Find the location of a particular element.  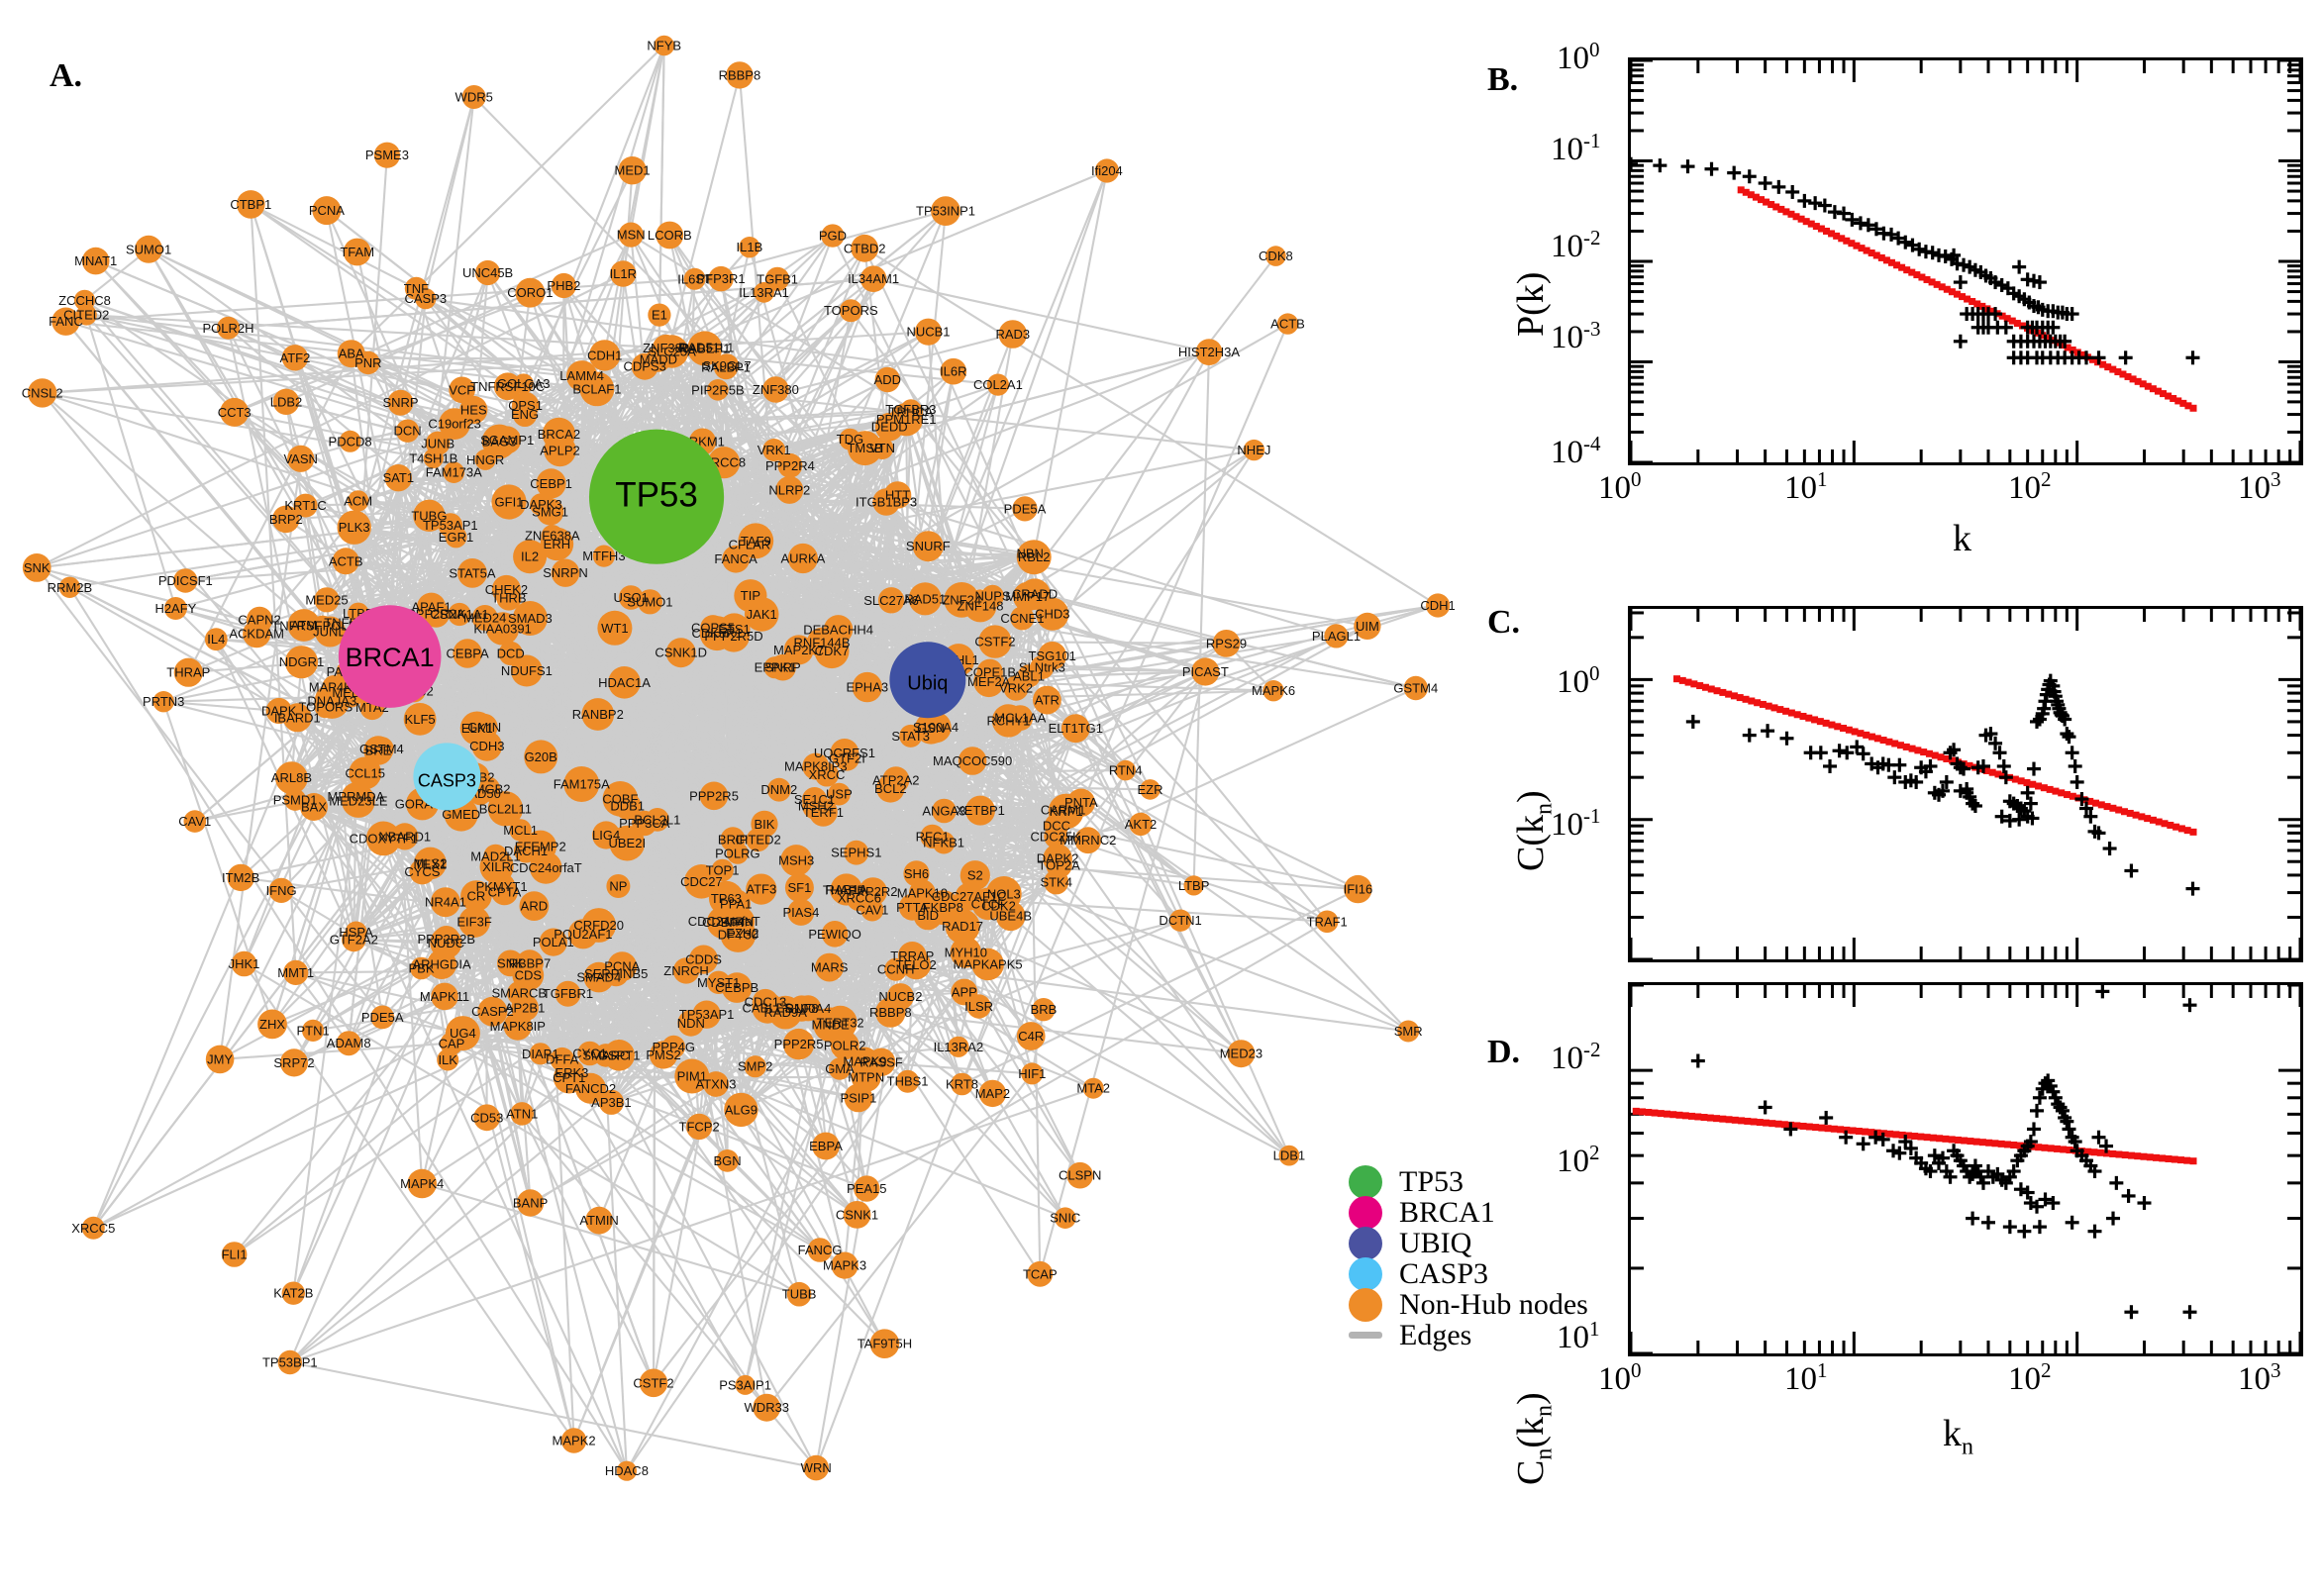

svg-text: SLNtrk3 is located at coordinates (1042, 668).